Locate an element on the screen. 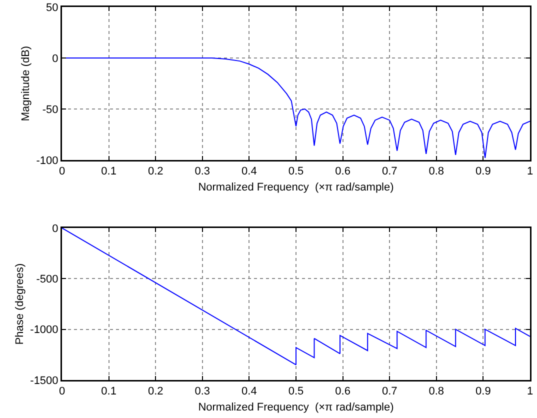 The image size is (537, 418). y-tick-label: -1000 is located at coordinates (44, 330).